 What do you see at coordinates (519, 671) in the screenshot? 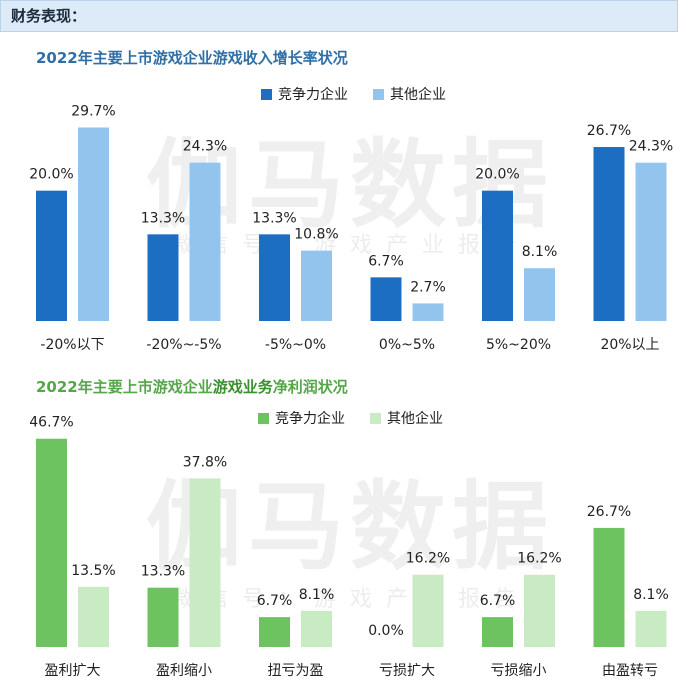
I see `chart2-category-label-4: 亏损缩小` at bounding box center [519, 671].